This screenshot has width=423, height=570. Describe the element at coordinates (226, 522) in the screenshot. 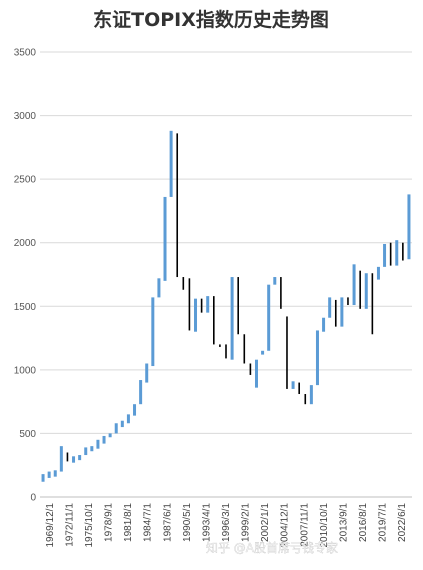

I see `x-tick-label: 1996/3/1` at that location.